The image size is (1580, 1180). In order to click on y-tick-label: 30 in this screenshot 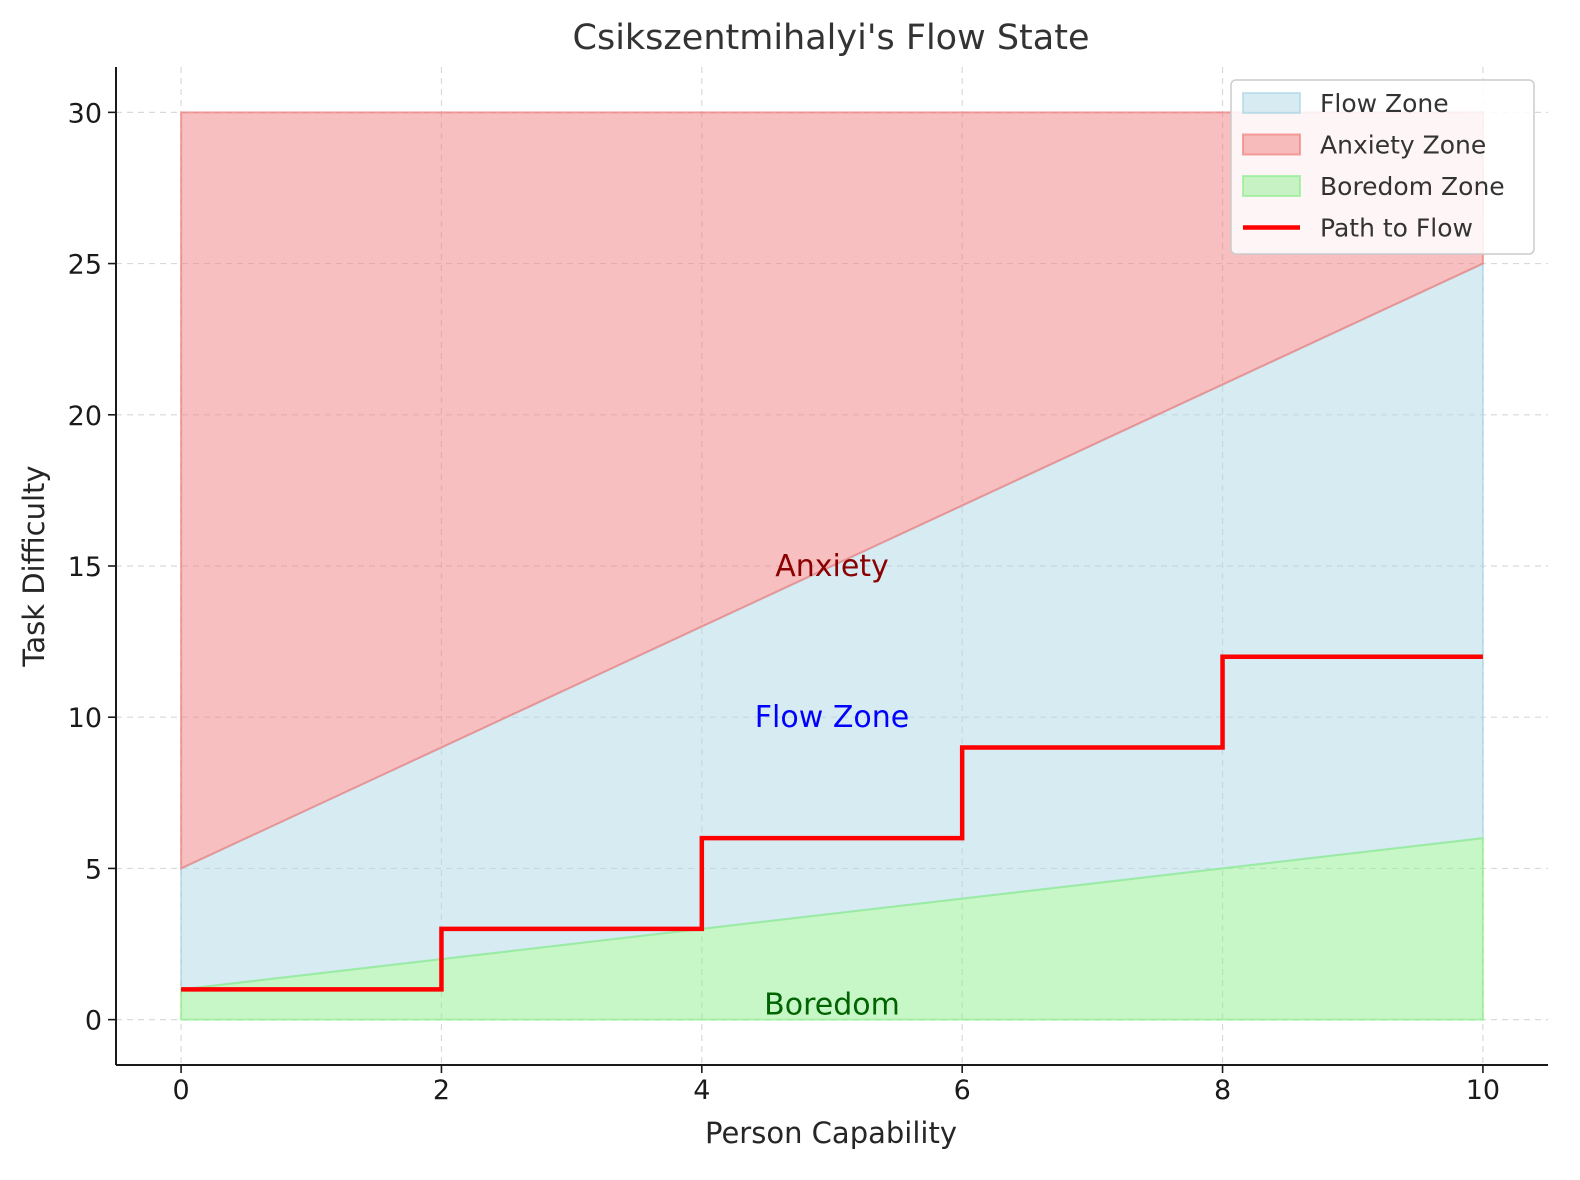, I will do `click(85, 113)`.